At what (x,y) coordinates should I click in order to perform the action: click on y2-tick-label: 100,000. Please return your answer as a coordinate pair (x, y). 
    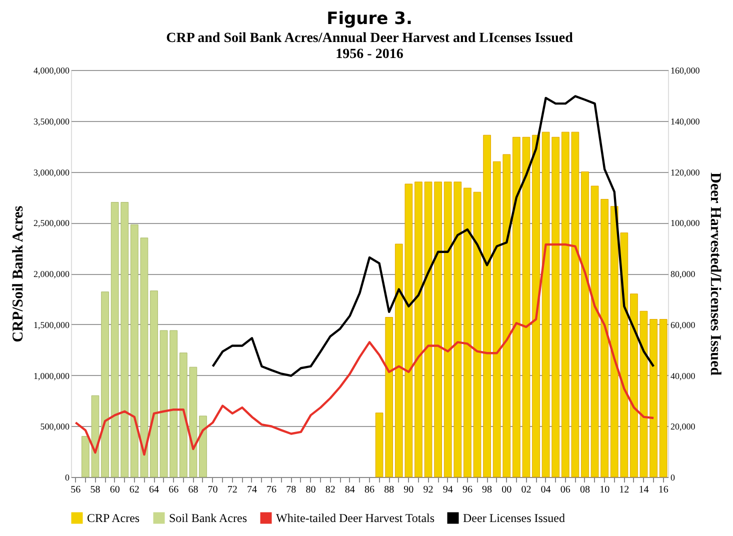
    Looking at the image, I should click on (685, 223).